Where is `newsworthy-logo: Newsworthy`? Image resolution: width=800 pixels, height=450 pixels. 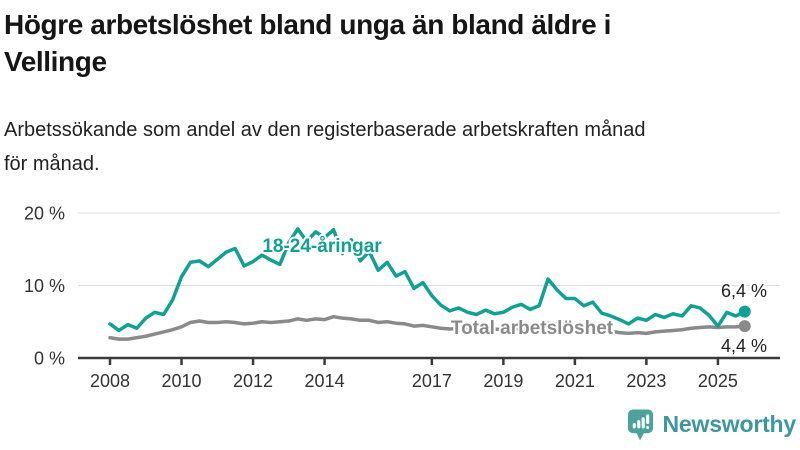 newsworthy-logo: Newsworthy is located at coordinates (710, 424).